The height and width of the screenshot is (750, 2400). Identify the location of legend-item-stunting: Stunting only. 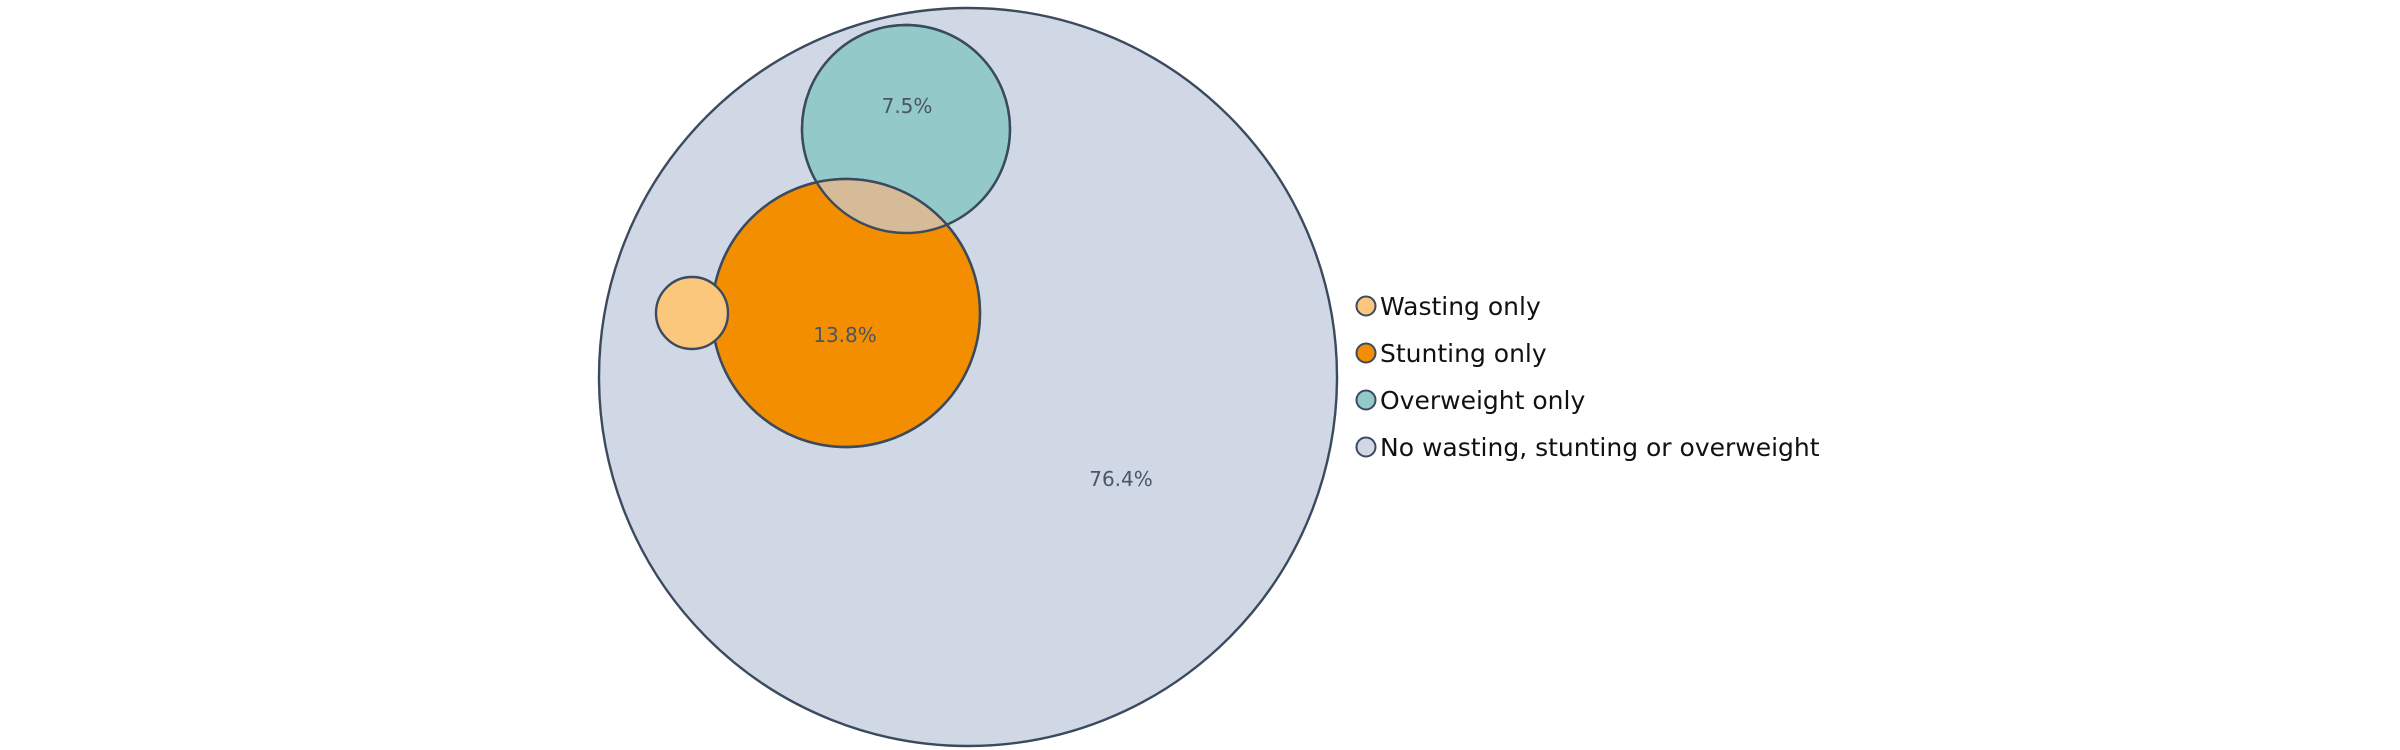
(1451, 353).